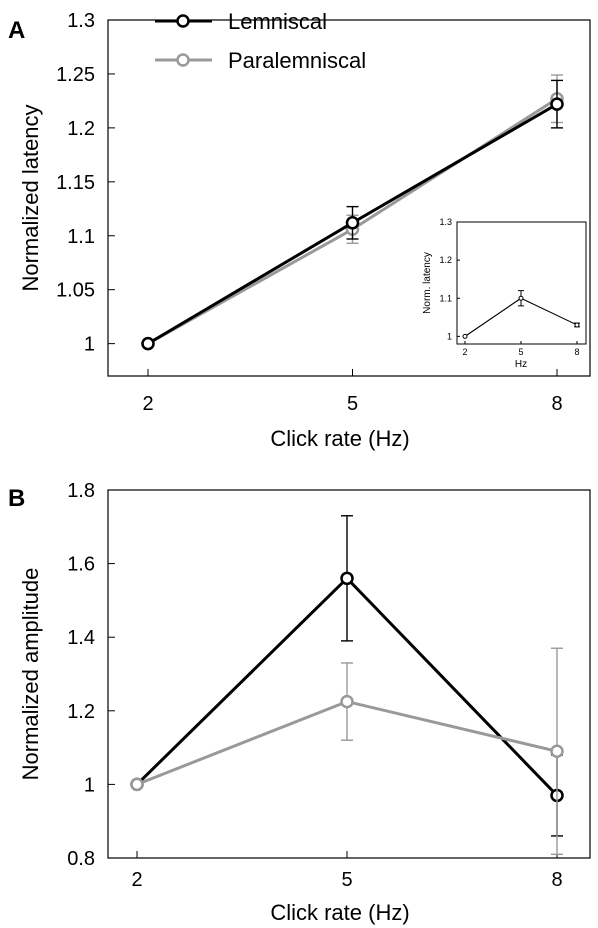 Image resolution: width=598 pixels, height=928 pixels. I want to click on y-tick-label: 1.05, so click(75, 291).